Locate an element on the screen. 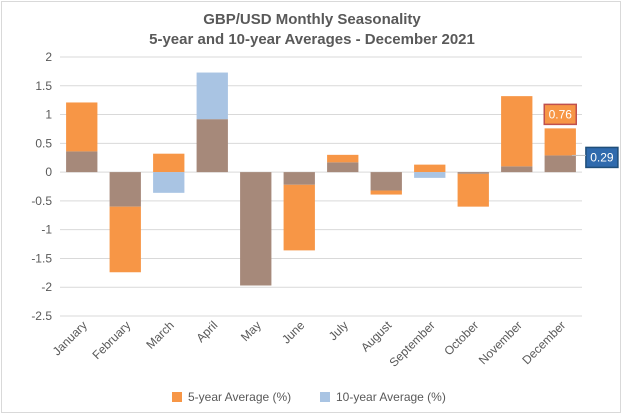  chart-title-line1: GBP/USD Monthly Seasonality is located at coordinates (312, 19).